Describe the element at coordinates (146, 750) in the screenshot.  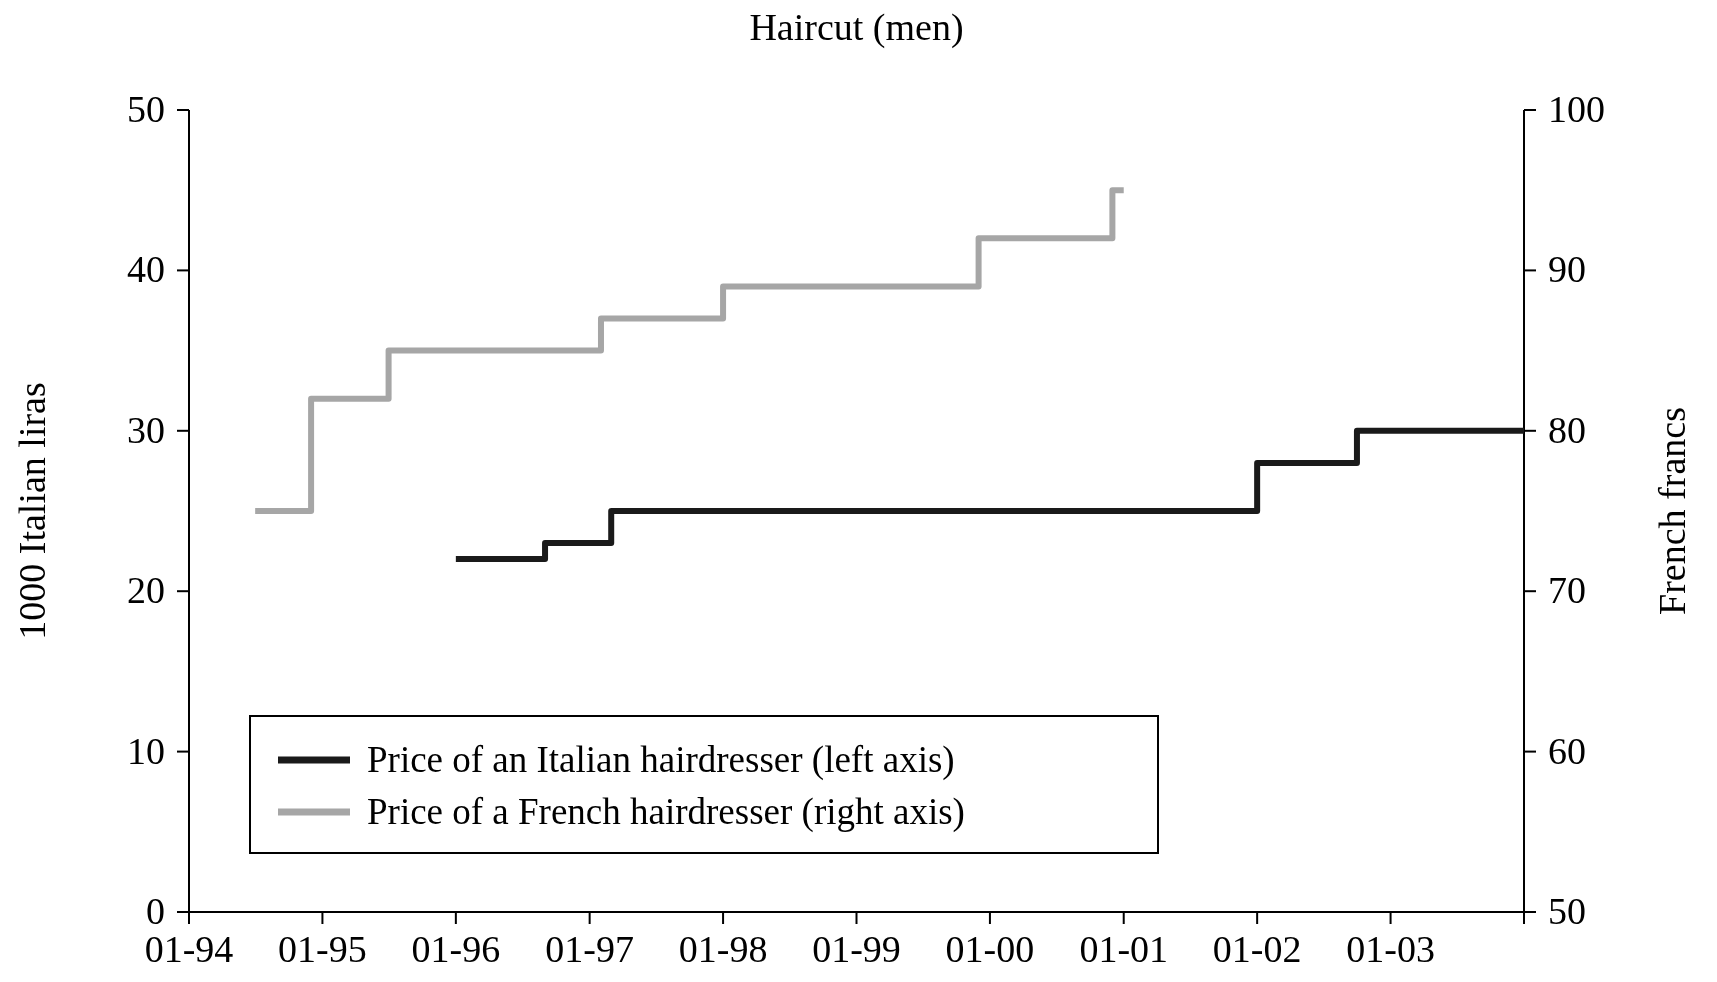
I see `y-tick-label: 10` at that location.